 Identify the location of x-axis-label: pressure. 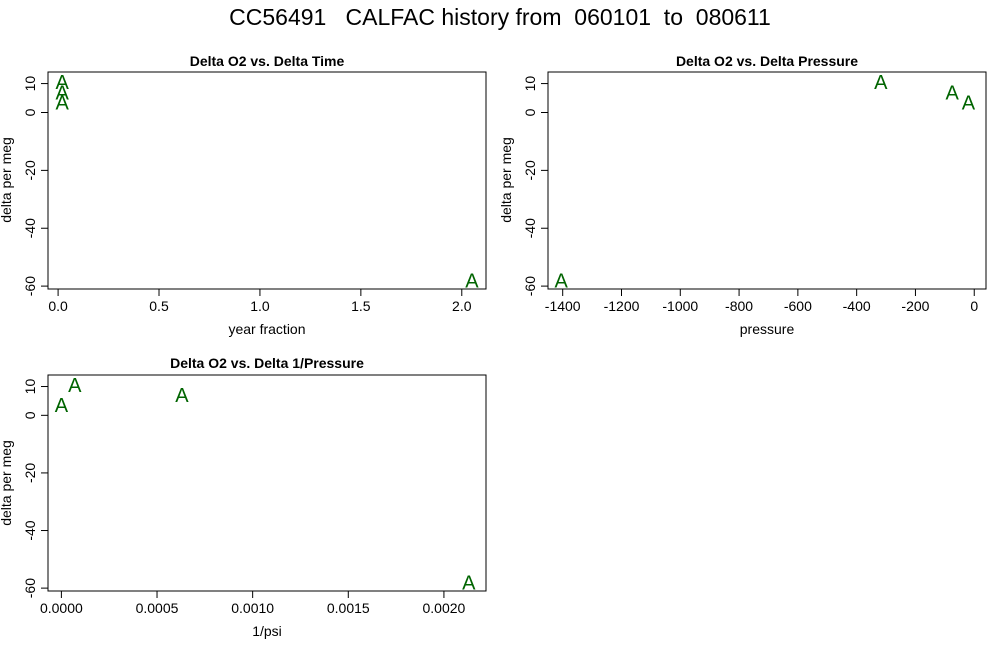
(767, 329).